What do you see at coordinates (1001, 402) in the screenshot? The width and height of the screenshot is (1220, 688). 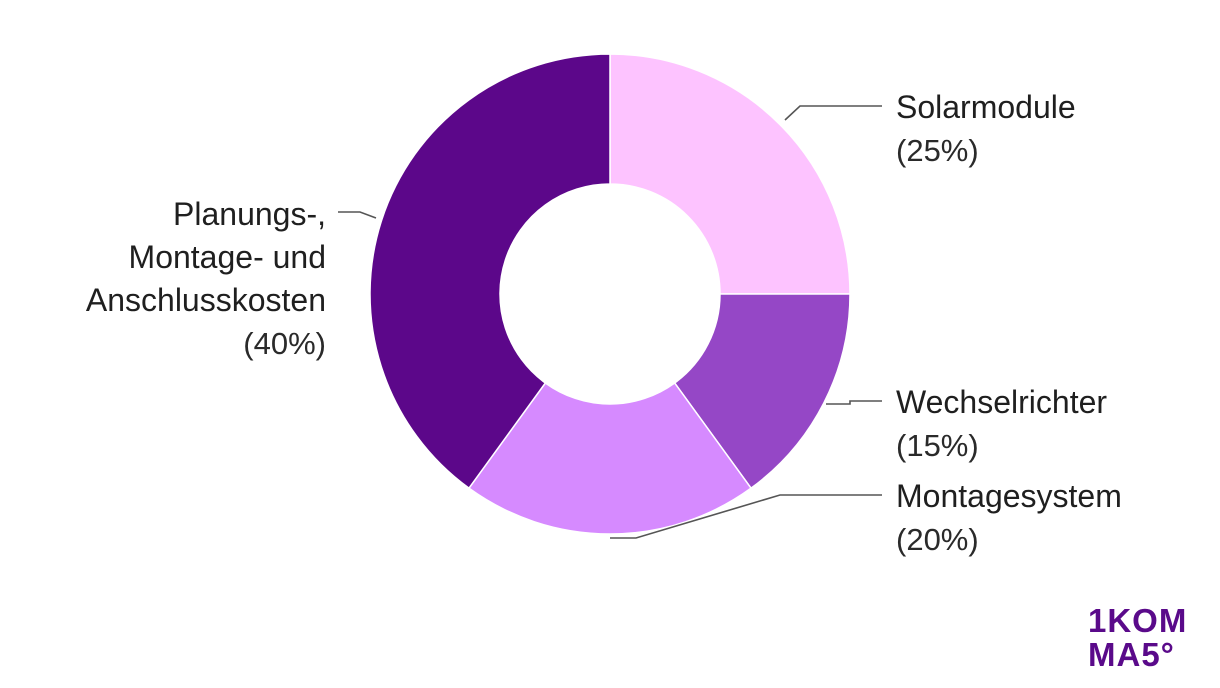 I see `slice-label-wechselrichter-line-1: Wechselrichter` at bounding box center [1001, 402].